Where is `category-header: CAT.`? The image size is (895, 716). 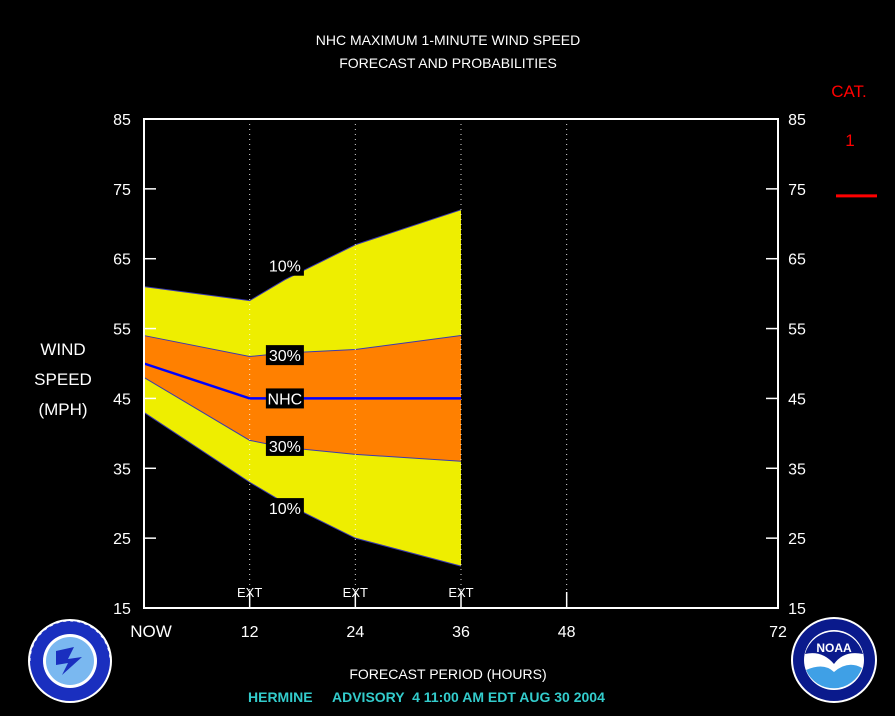 category-header: CAT. is located at coordinates (849, 91).